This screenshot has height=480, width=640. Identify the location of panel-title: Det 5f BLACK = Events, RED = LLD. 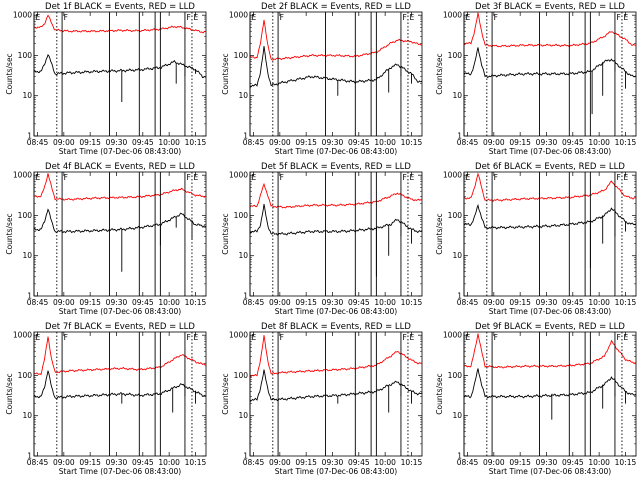
(336, 167).